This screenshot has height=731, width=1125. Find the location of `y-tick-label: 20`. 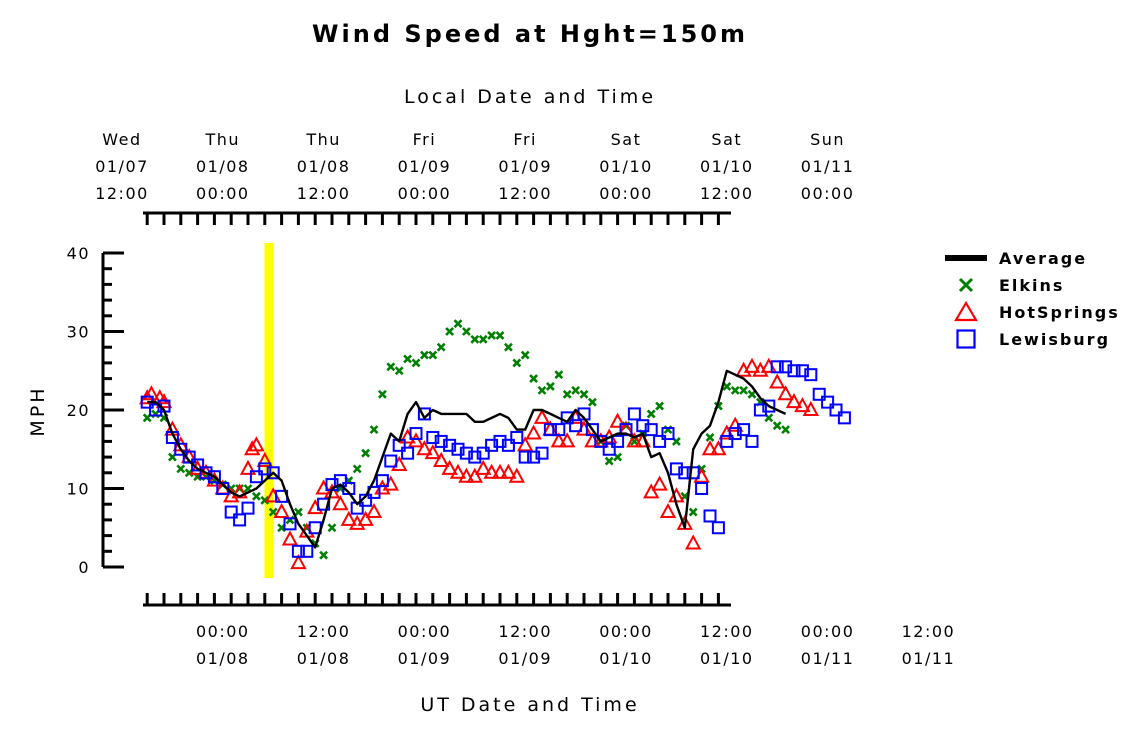

y-tick-label: 20 is located at coordinates (78, 410).